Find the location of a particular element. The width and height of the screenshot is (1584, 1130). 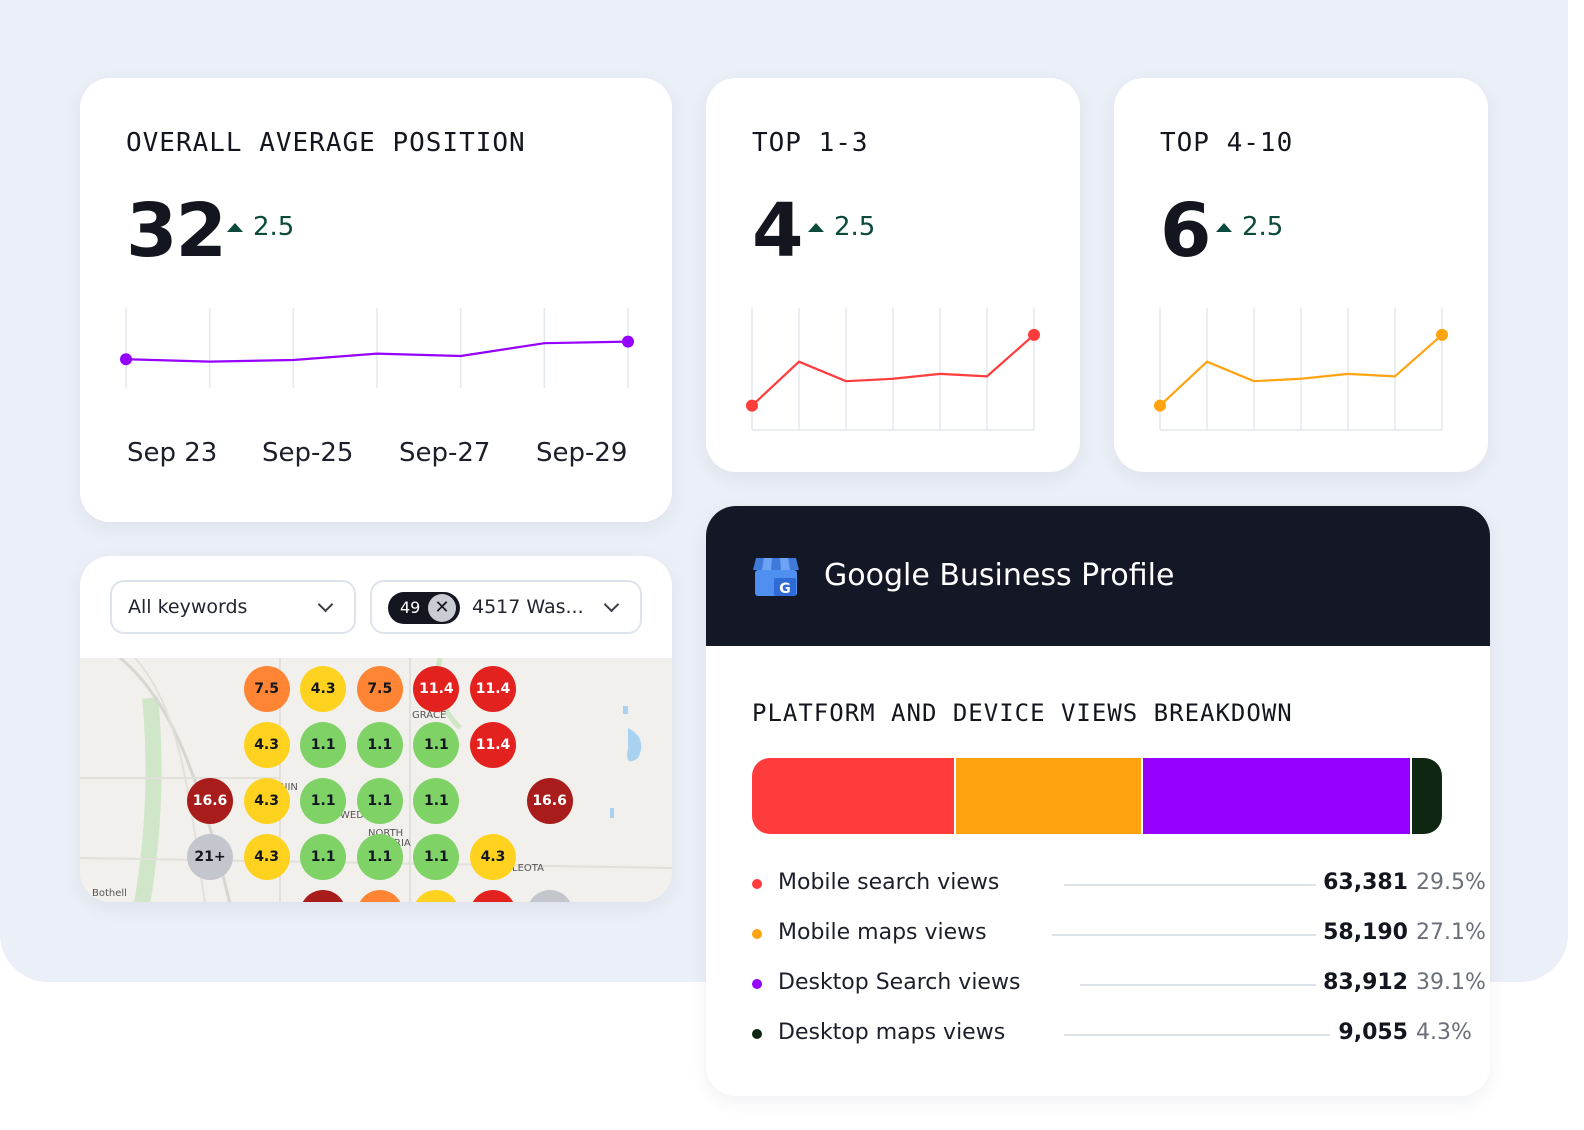

legend-label: Mobile maps views is located at coordinates (882, 932).